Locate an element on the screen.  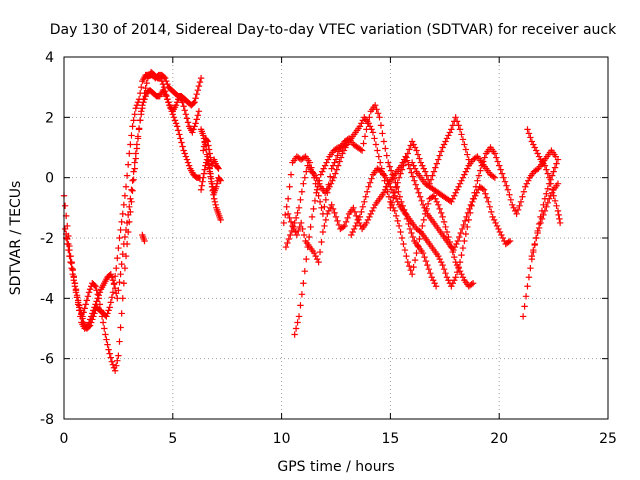
x-tick-label: 15 is located at coordinates (390, 439).